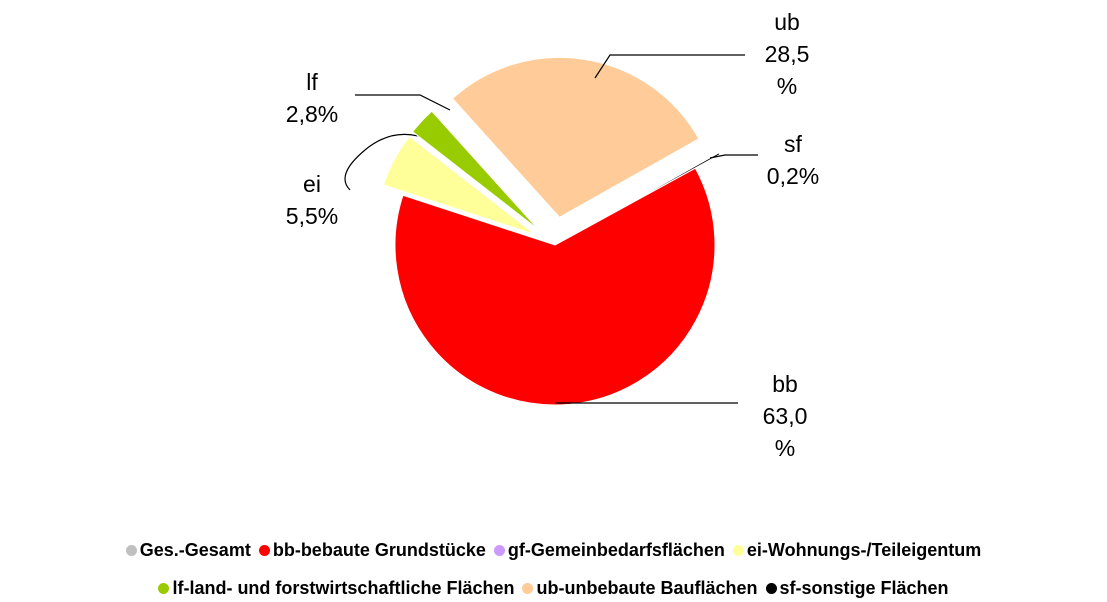 Image resolution: width=1107 pixels, height=602 pixels. What do you see at coordinates (312, 82) in the screenshot?
I see `slice-category: lf` at bounding box center [312, 82].